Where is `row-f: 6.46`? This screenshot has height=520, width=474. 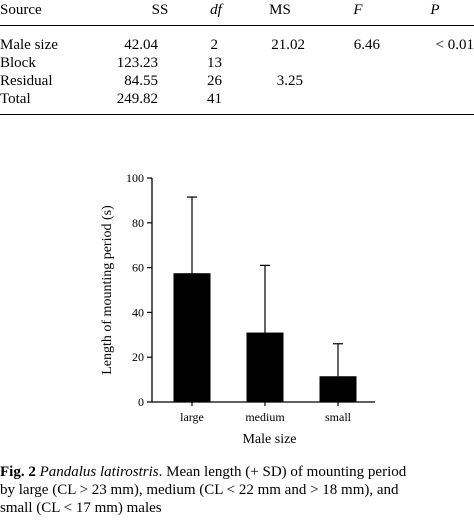
row-f: 6.46 is located at coordinates (366, 45).